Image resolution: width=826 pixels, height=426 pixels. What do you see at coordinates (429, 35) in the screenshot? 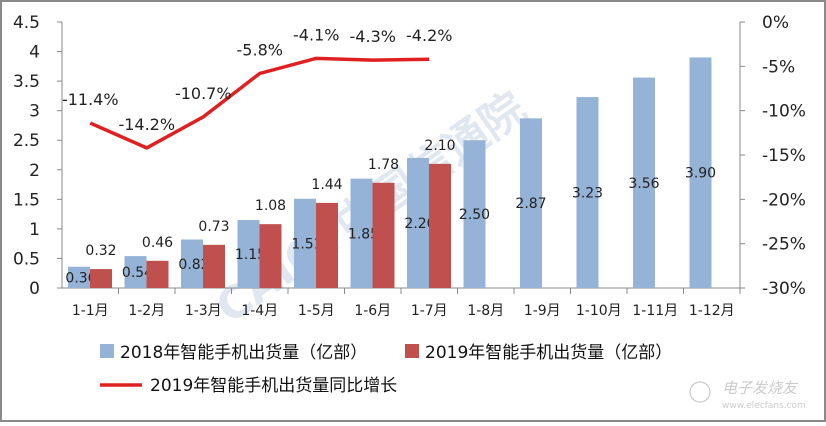
I see `growth-label: -4.2%` at bounding box center [429, 35].